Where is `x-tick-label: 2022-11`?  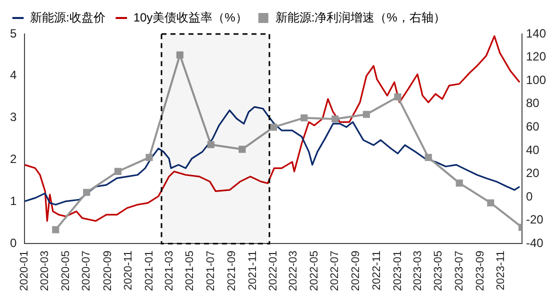 x-tick-label: 2022-11 is located at coordinates (377, 270).